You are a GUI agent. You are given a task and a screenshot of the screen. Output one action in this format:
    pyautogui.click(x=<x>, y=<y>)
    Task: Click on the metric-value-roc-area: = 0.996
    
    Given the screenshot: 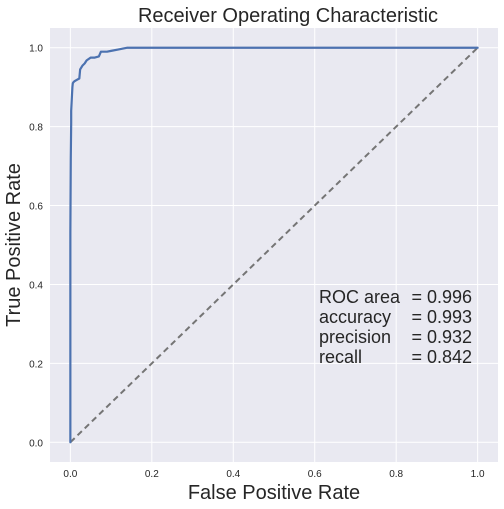 What is the action you would take?
    pyautogui.click(x=441, y=297)
    